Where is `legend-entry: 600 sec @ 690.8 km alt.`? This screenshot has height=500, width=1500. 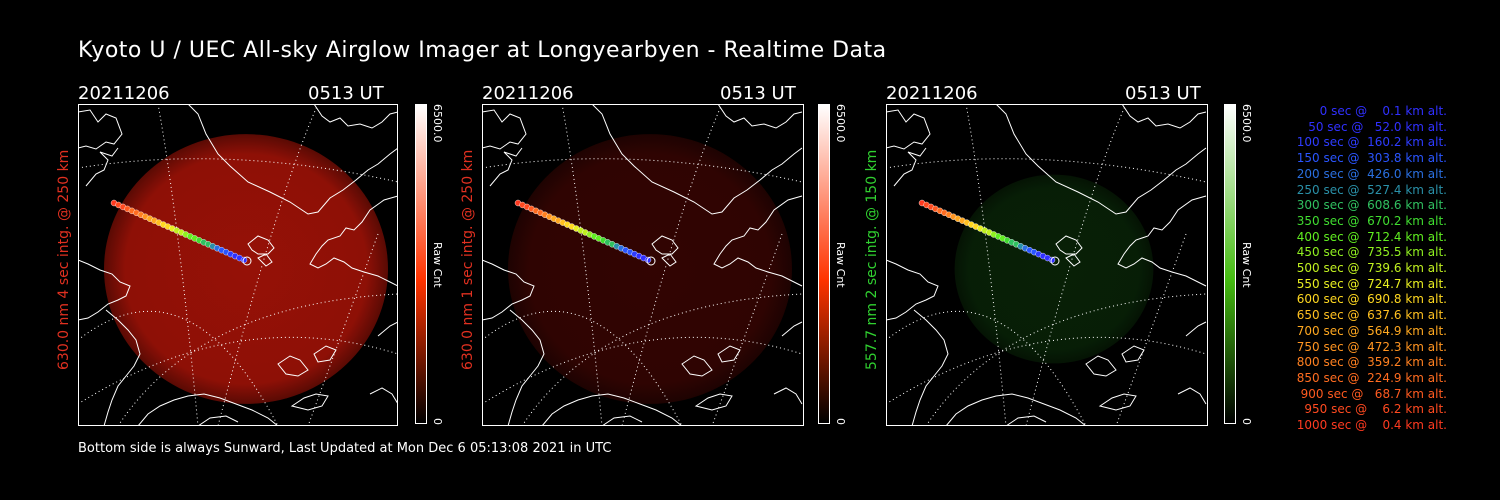 legend-entry: 600 sec @ 690.8 km alt. is located at coordinates (1369, 299).